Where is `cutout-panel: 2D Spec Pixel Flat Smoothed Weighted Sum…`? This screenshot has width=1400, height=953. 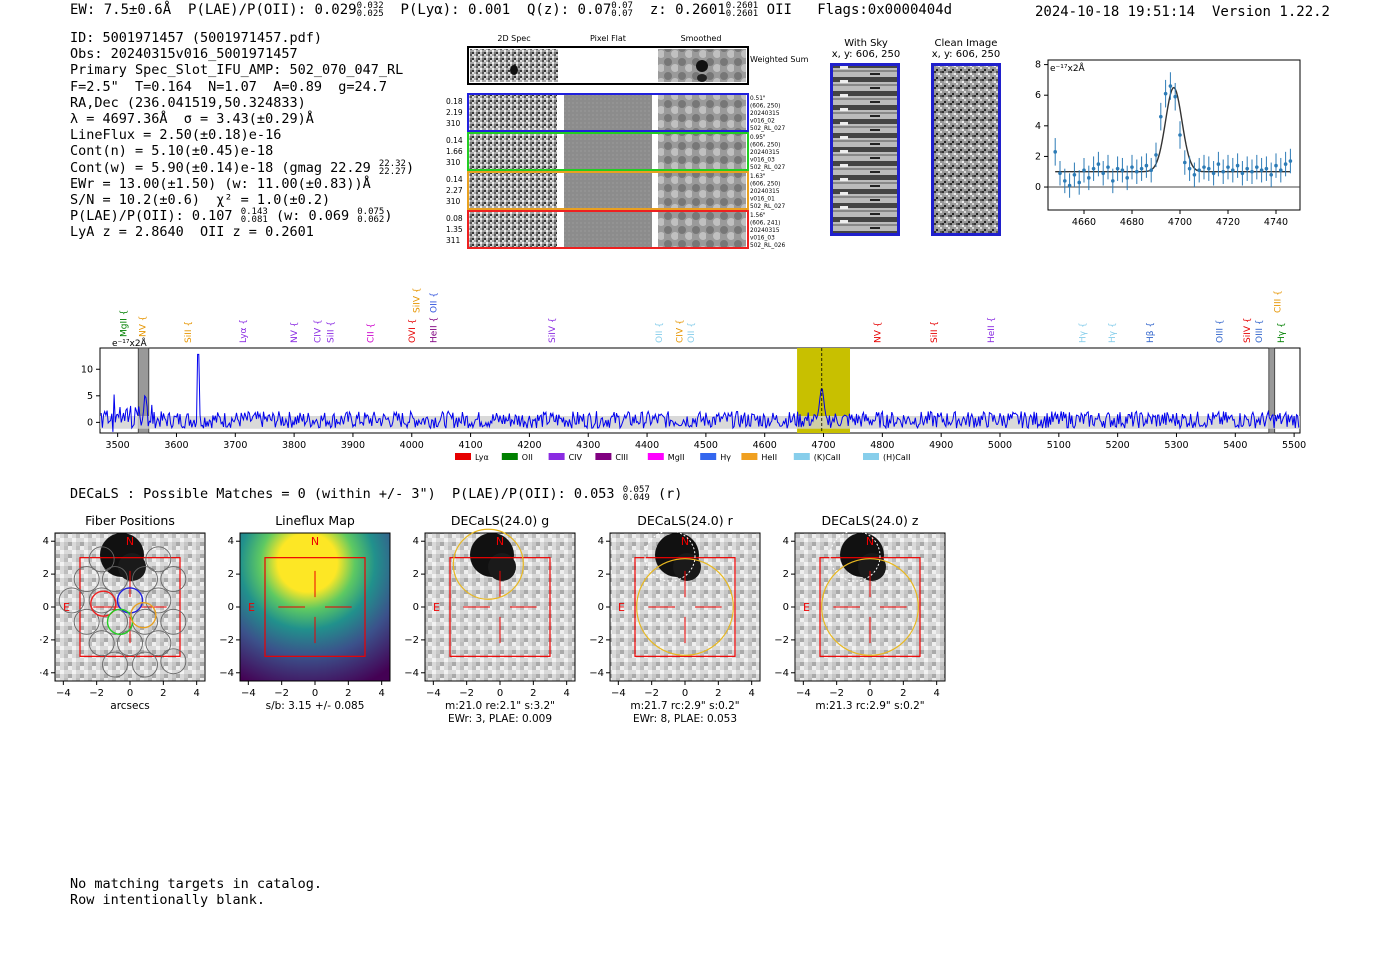
cutout-panel: 2D Spec Pixel Flat Smoothed Weighted Sum… is located at coordinates (627, 141).